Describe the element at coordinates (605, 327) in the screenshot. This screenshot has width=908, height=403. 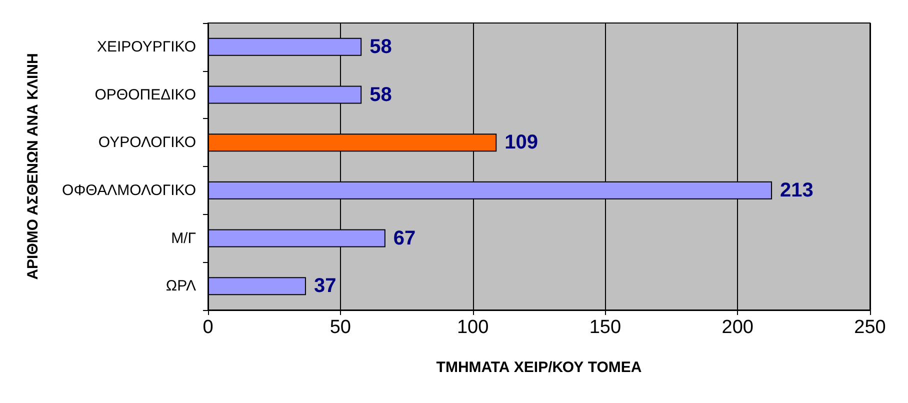
I see `x-tick-label: 150` at that location.